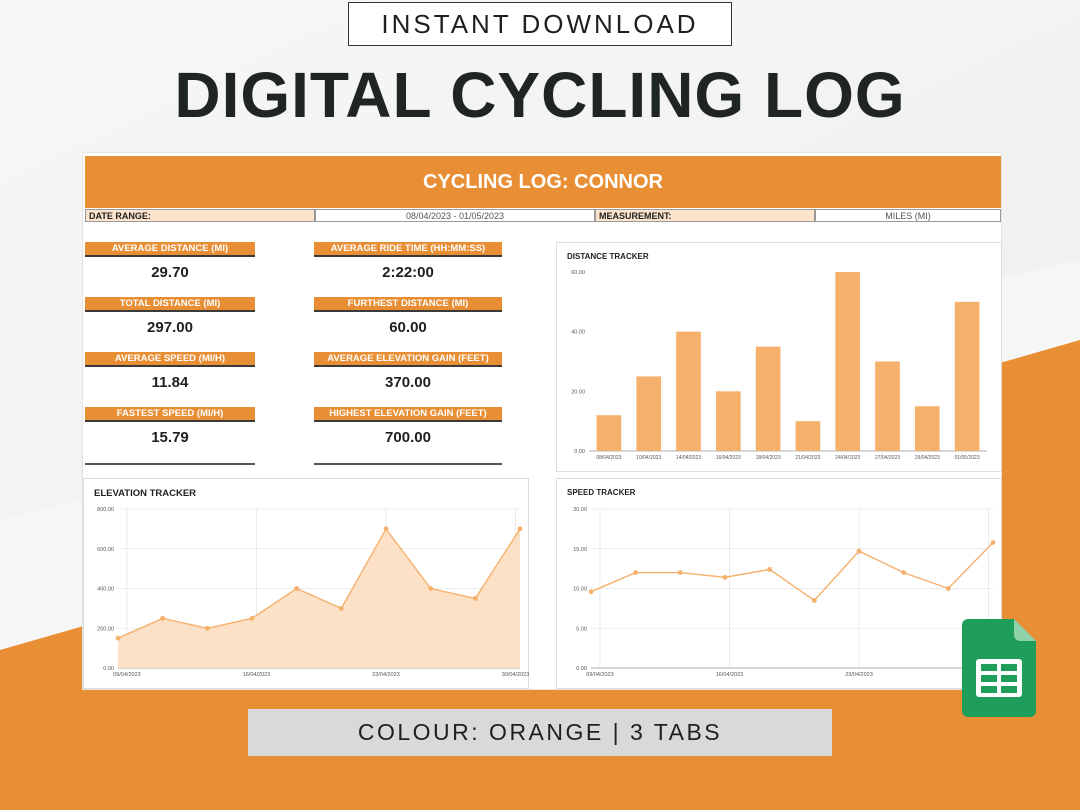 This screenshot has width=1080, height=810. I want to click on stat-label: FASTEST SPEED (MI/H), so click(170, 414).